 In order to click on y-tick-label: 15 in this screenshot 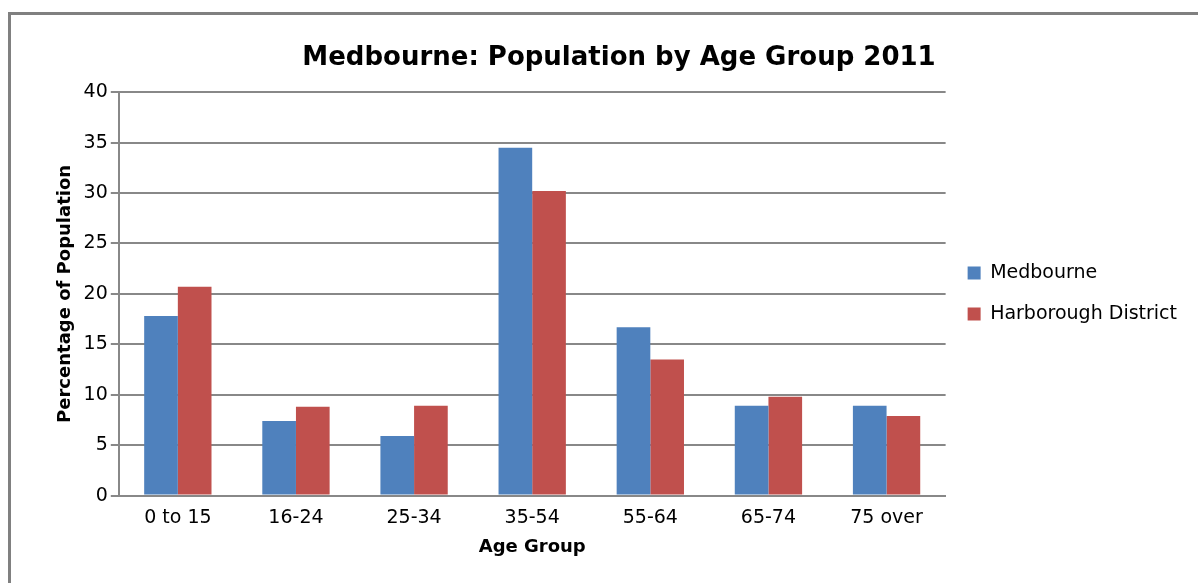, I will do `click(95, 342)`.